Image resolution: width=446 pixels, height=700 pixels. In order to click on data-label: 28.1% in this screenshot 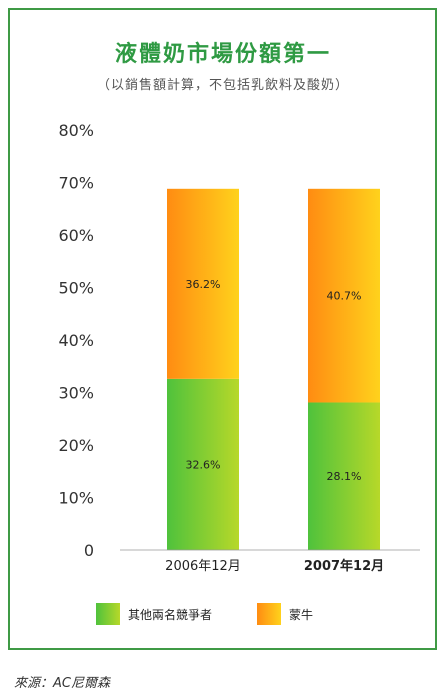, I will do `click(344, 476)`.